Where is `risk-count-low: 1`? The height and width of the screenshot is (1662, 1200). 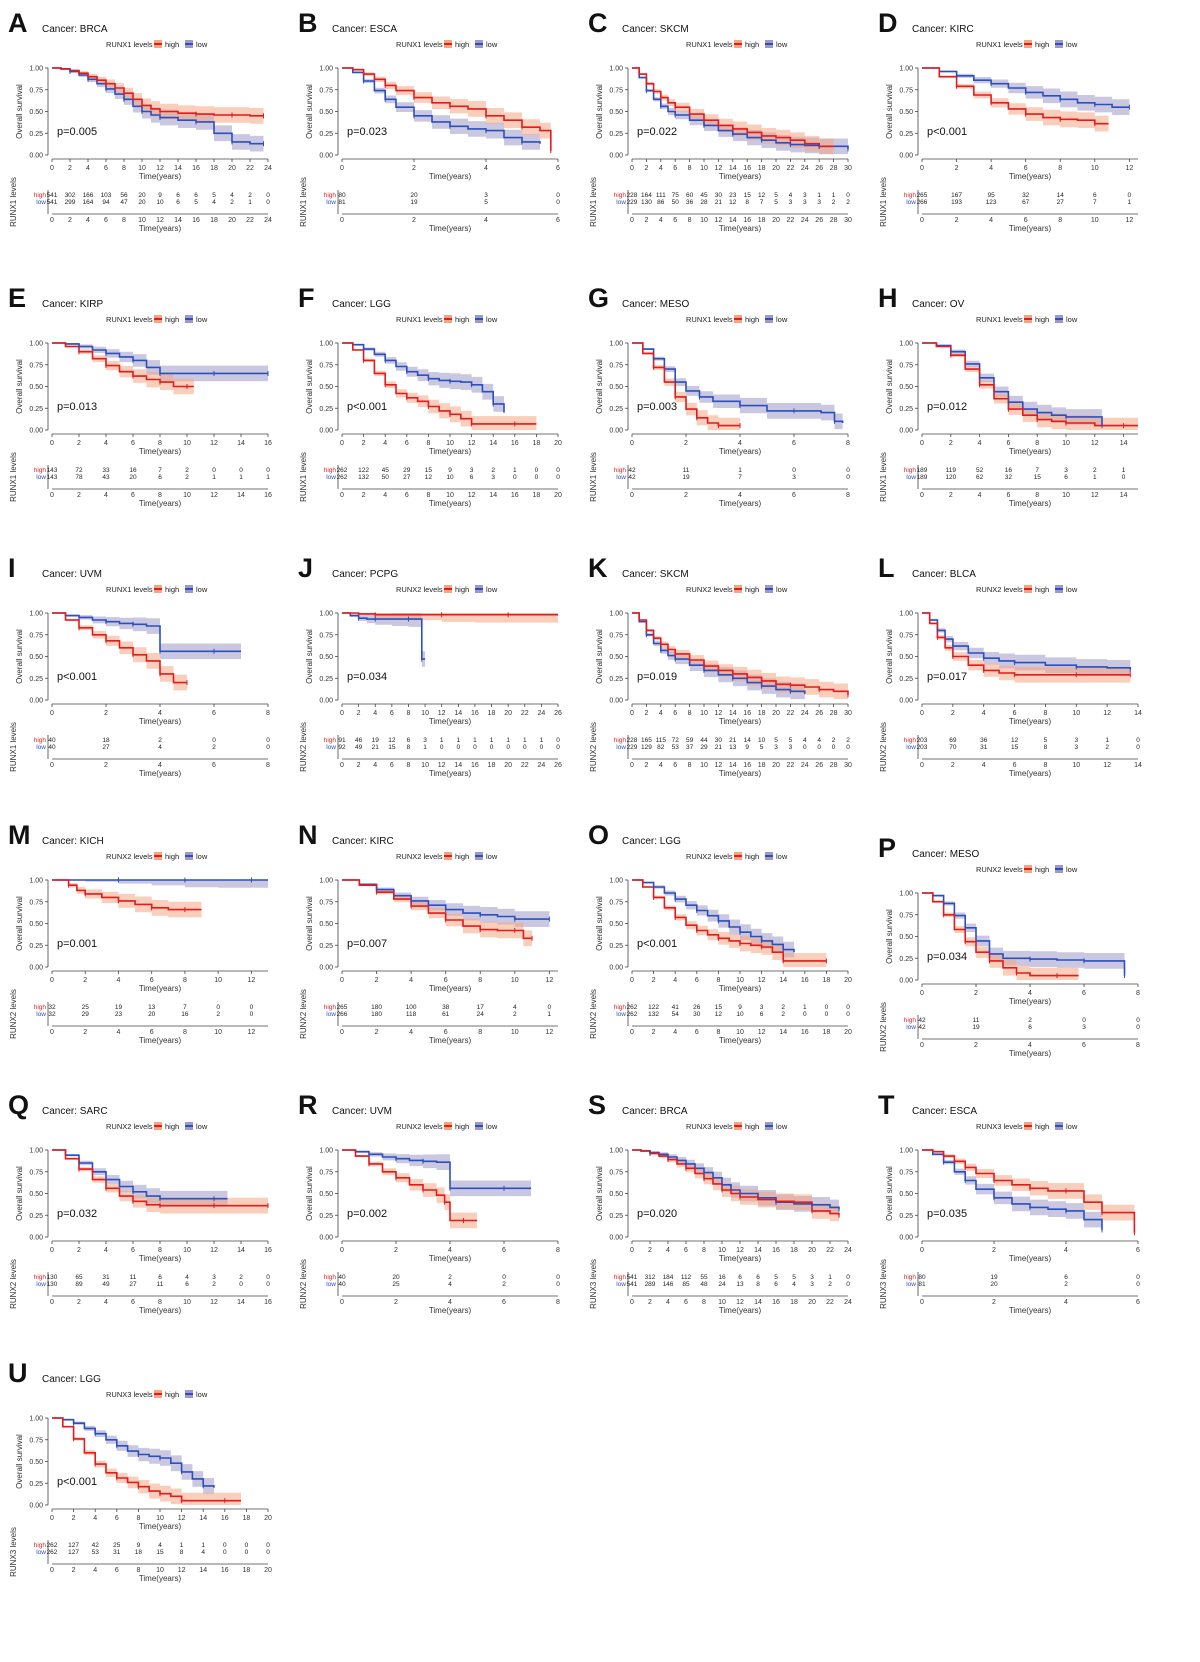
risk-count-low: 1 is located at coordinates (1130, 202).